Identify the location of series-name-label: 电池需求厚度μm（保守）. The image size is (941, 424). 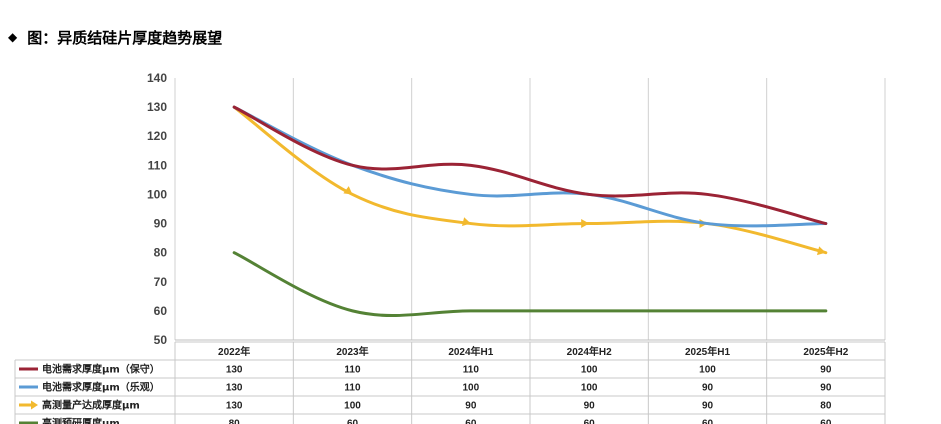
(101, 369).